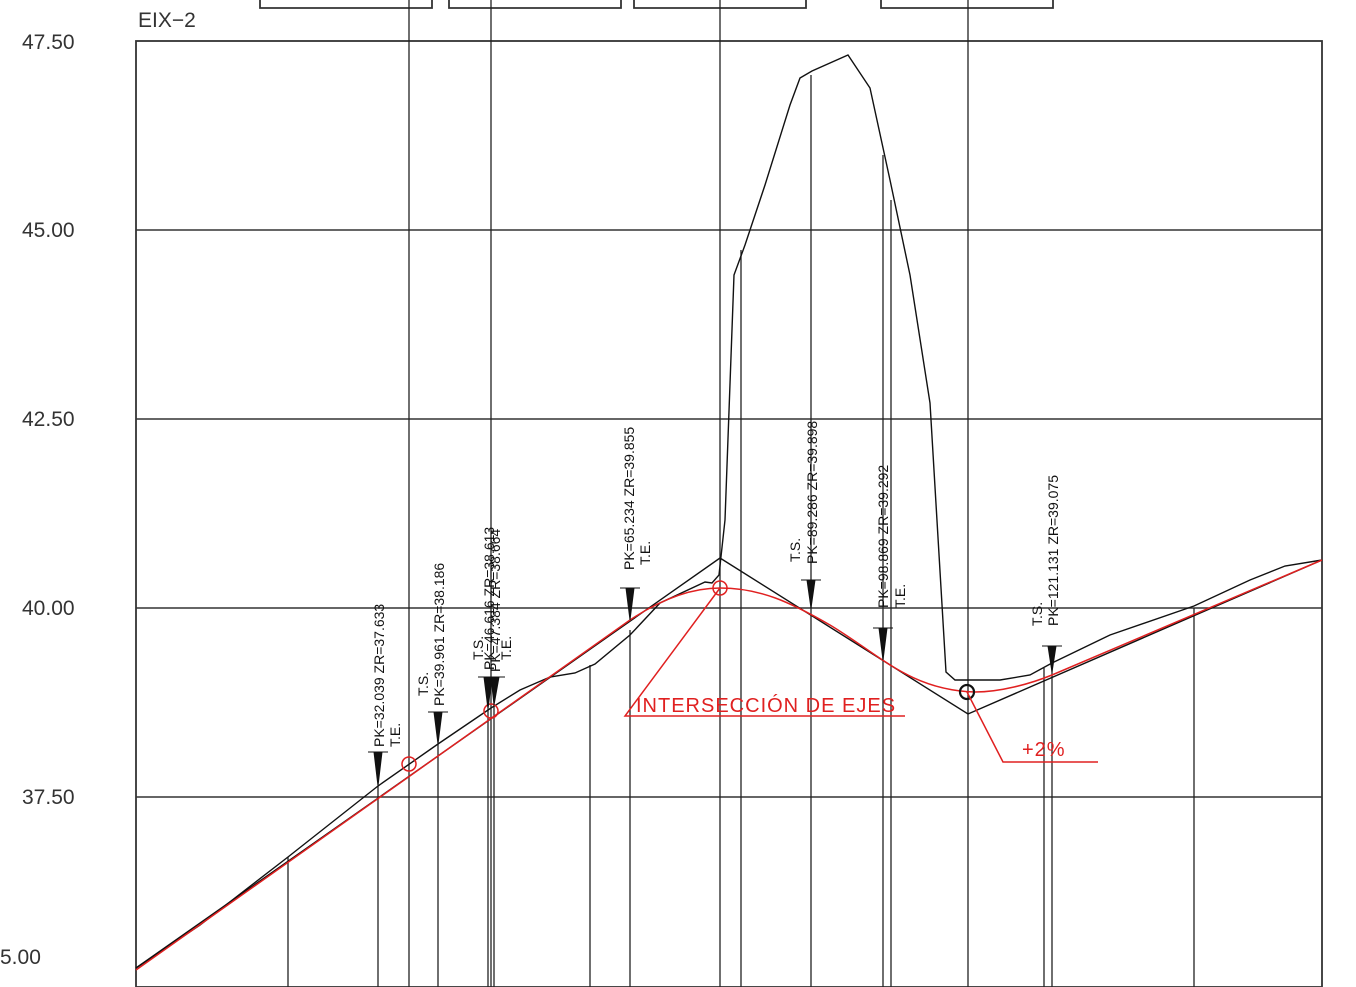 The image size is (1356, 987). I want to click on station-label-pk: PK=98.869 ZR=39.292, so click(883, 536).